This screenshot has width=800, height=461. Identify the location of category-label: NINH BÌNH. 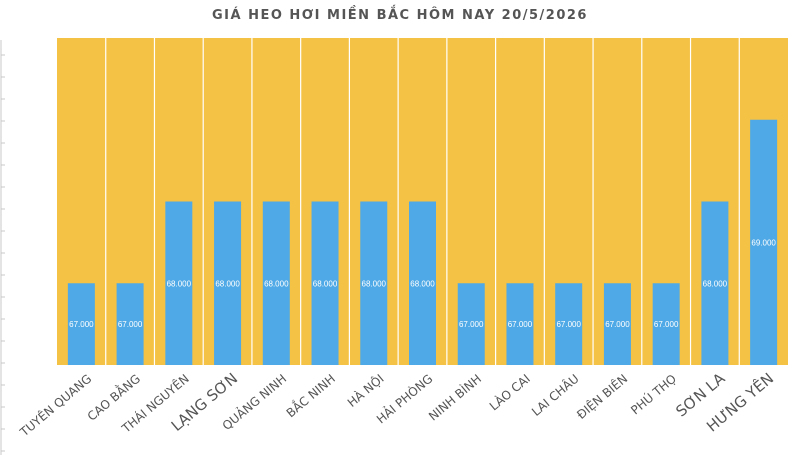
(454, 397).